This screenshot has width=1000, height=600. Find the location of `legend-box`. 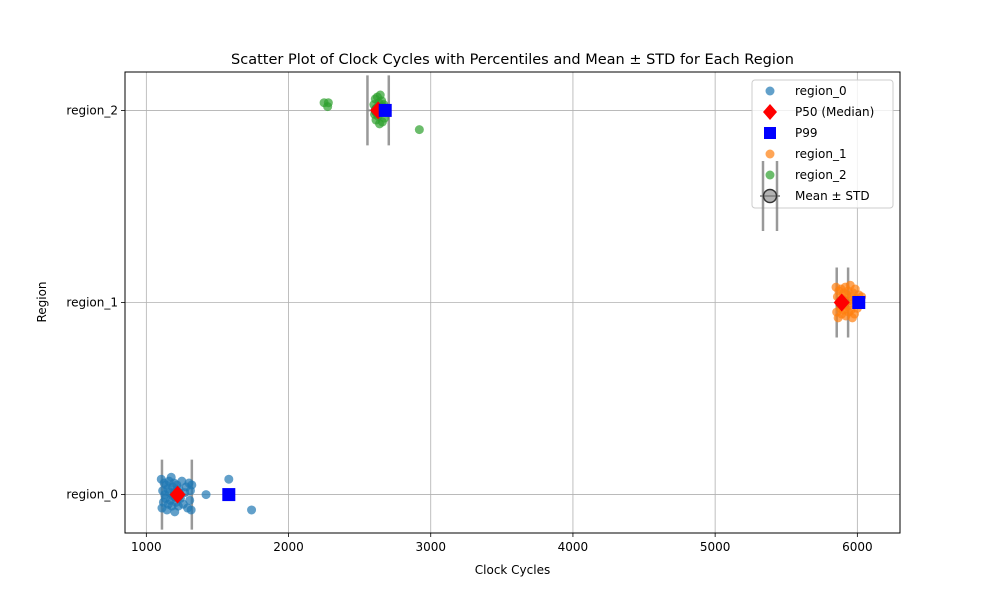

legend-box is located at coordinates (822, 144).